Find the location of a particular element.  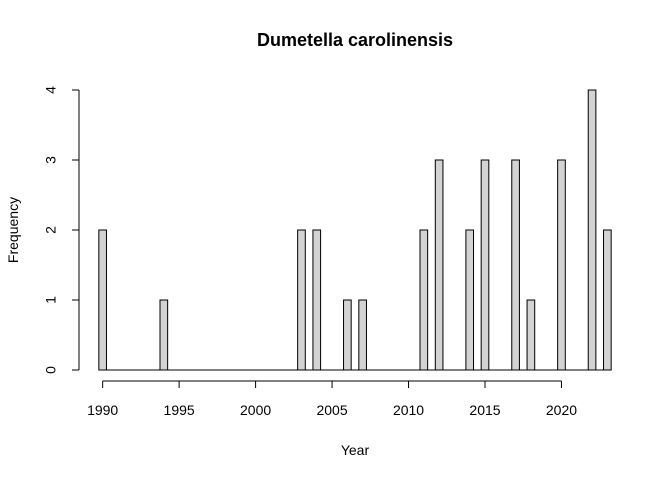

bar-2012 is located at coordinates (439, 265).